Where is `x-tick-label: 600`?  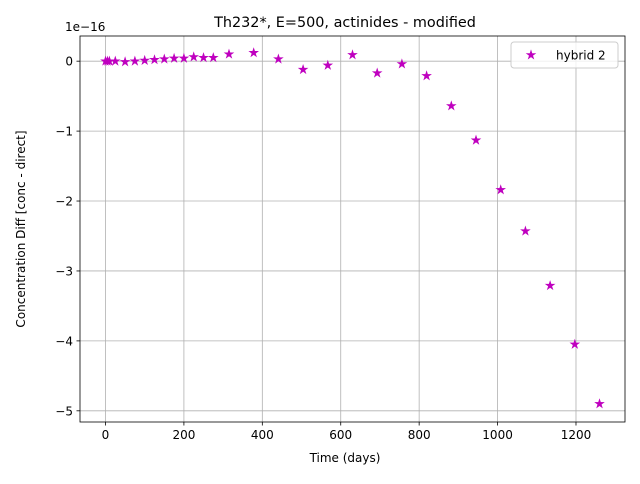 x-tick-label: 600 is located at coordinates (340, 435).